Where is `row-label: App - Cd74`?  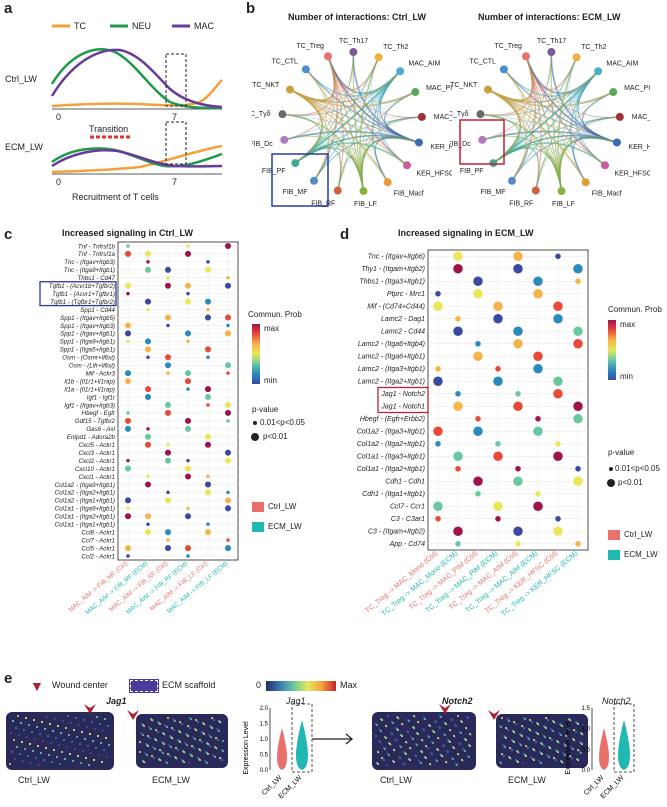
row-label: App - Cd74 is located at coordinates (407, 544).